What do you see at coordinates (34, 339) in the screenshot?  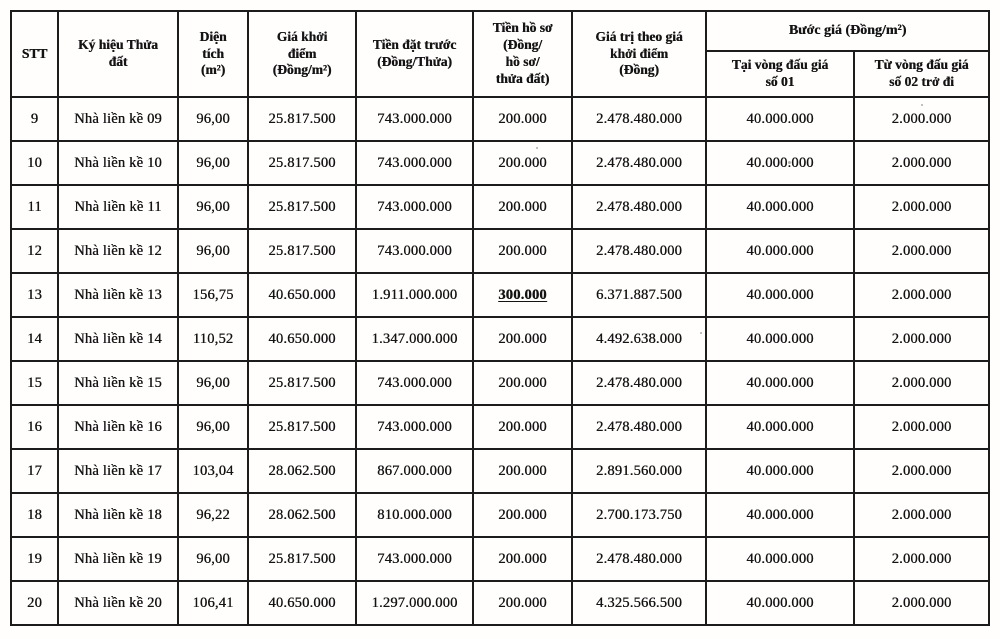 I see `cell-stt: 14` at bounding box center [34, 339].